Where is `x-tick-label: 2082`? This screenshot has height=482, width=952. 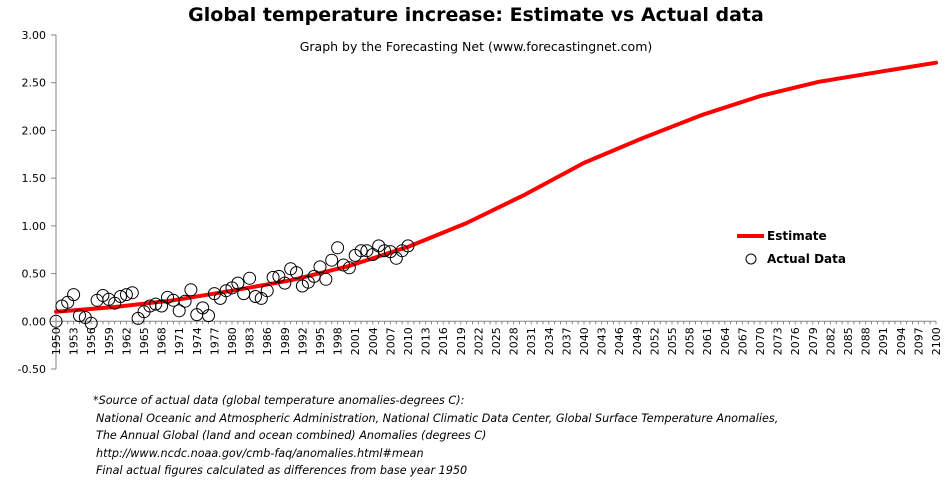 x-tick-label: 2082 is located at coordinates (830, 341).